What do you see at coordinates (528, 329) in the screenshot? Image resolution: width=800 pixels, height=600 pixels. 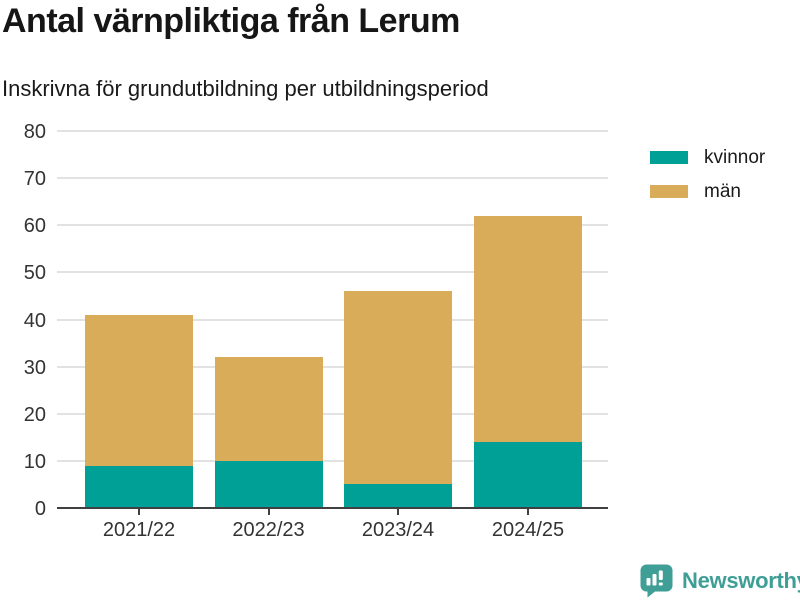 I see `bar-segment-män-2024/25` at bounding box center [528, 329].